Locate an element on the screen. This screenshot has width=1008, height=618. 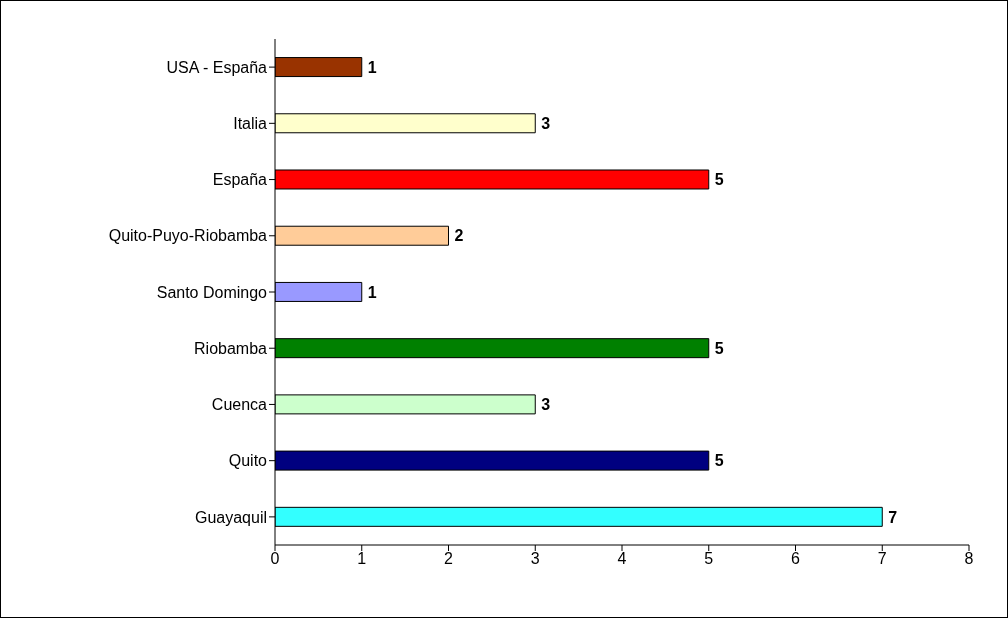
y-tick-label: USA - España is located at coordinates (217, 67).